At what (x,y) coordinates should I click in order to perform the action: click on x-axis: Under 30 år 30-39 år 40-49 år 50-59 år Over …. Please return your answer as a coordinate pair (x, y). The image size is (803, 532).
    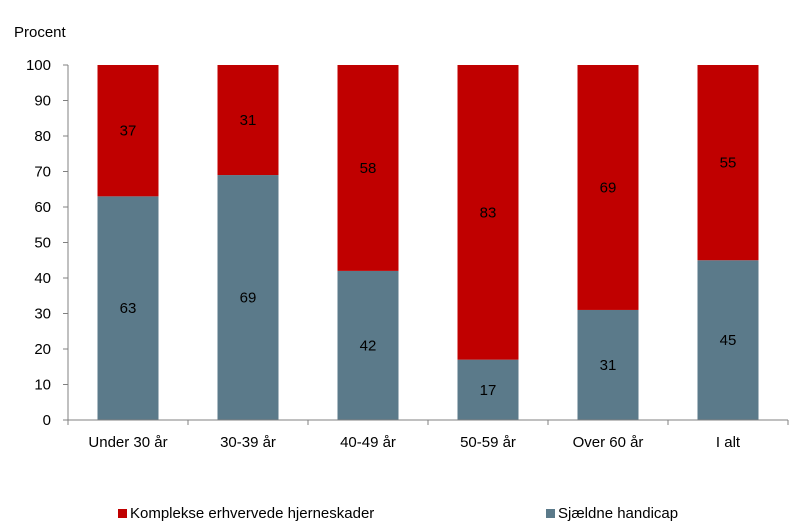
    Looking at the image, I should click on (428, 435).